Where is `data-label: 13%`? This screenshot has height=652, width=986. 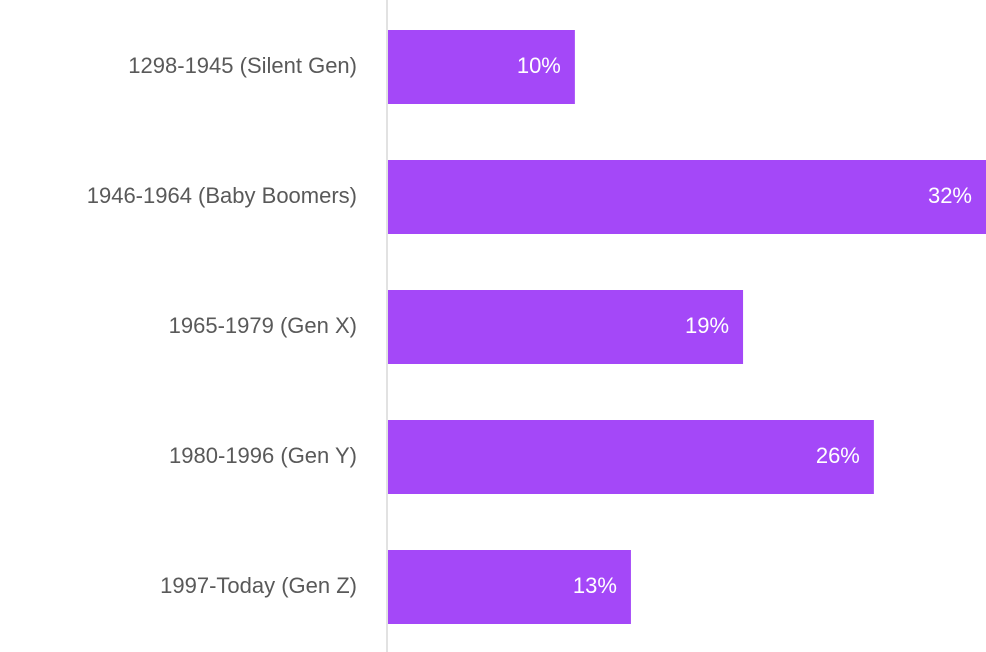 data-label: 13% is located at coordinates (595, 585).